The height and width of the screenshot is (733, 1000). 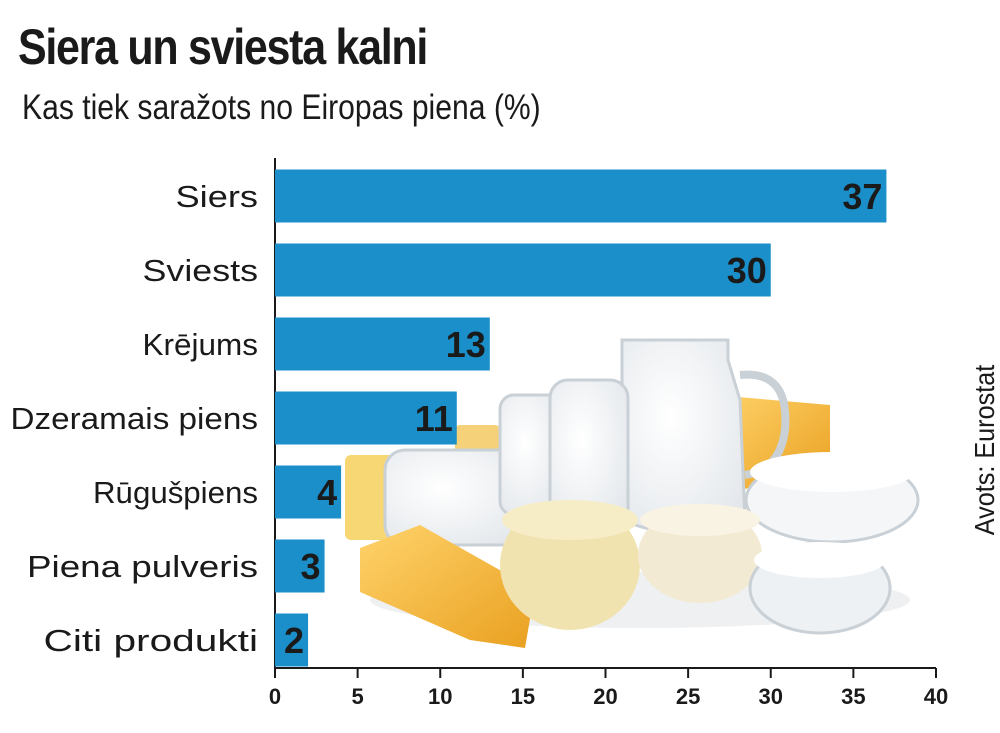 I want to click on category-label: Krējums, so click(x=201, y=344).